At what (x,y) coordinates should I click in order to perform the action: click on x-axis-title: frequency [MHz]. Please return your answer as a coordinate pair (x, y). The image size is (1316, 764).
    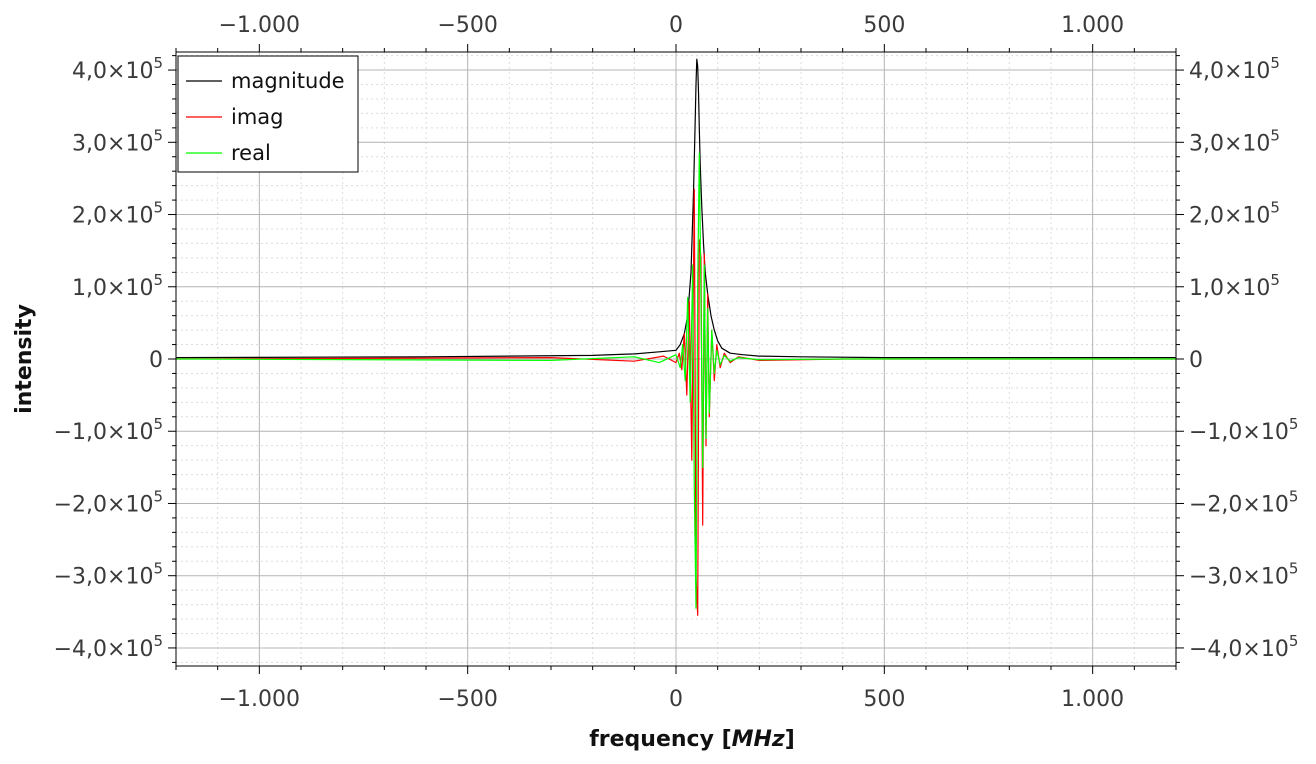
    Looking at the image, I should click on (692, 739).